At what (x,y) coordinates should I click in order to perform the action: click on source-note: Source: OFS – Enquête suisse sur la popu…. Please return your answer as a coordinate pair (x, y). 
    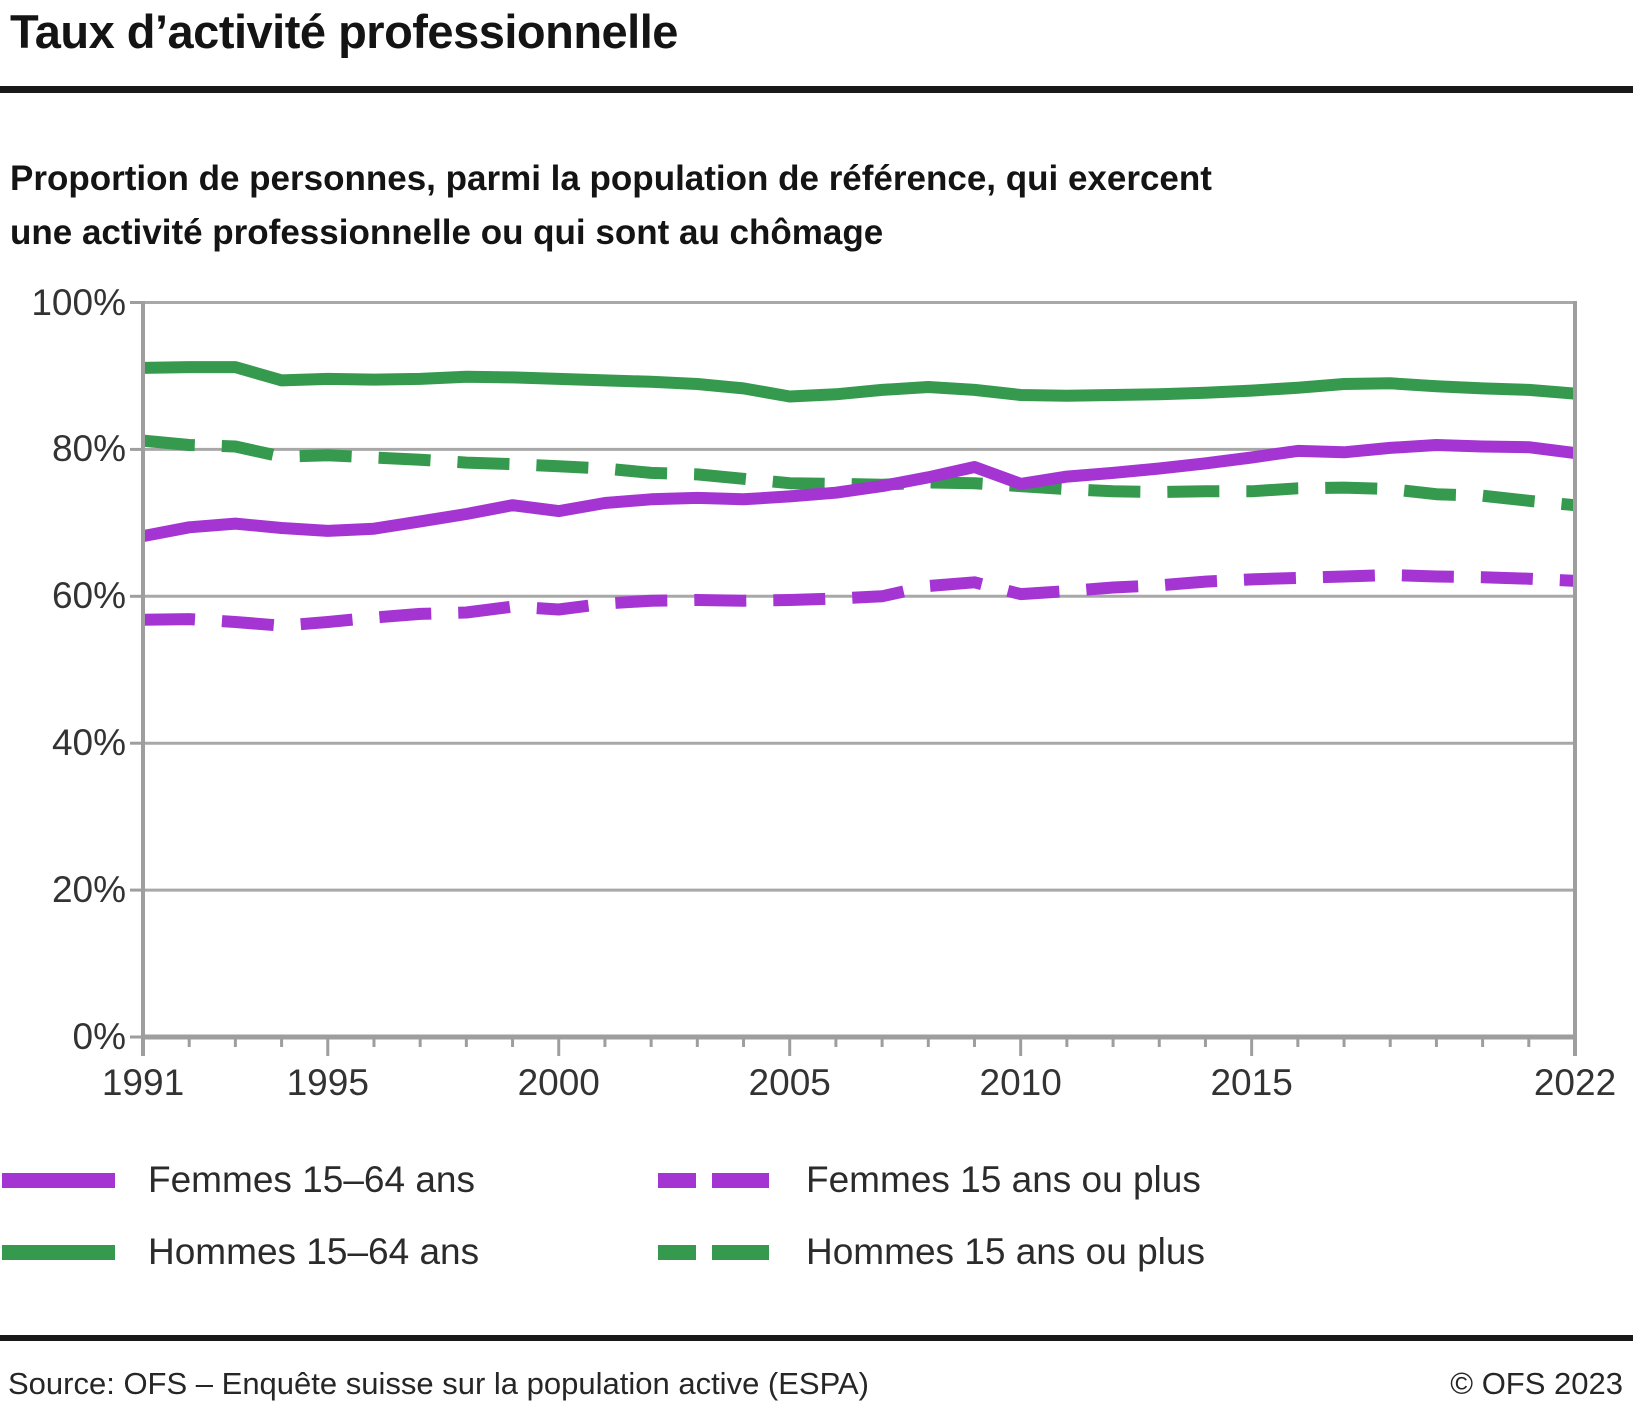
    Looking at the image, I should click on (438, 1383).